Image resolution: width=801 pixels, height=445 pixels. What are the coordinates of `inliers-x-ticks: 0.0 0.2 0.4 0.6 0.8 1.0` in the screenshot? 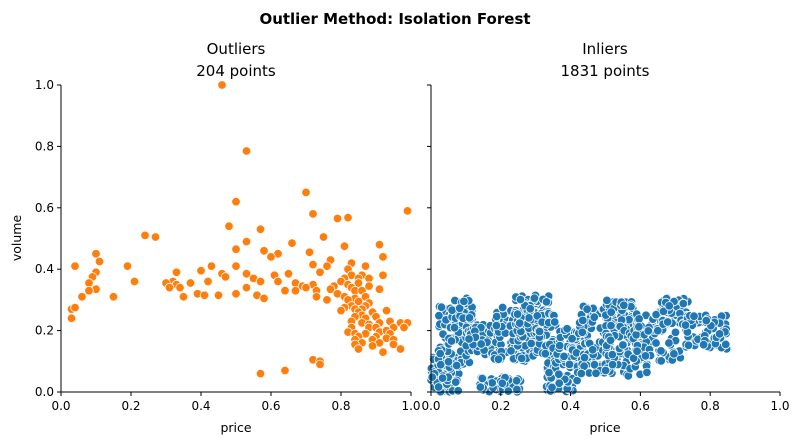 It's located at (605, 402).